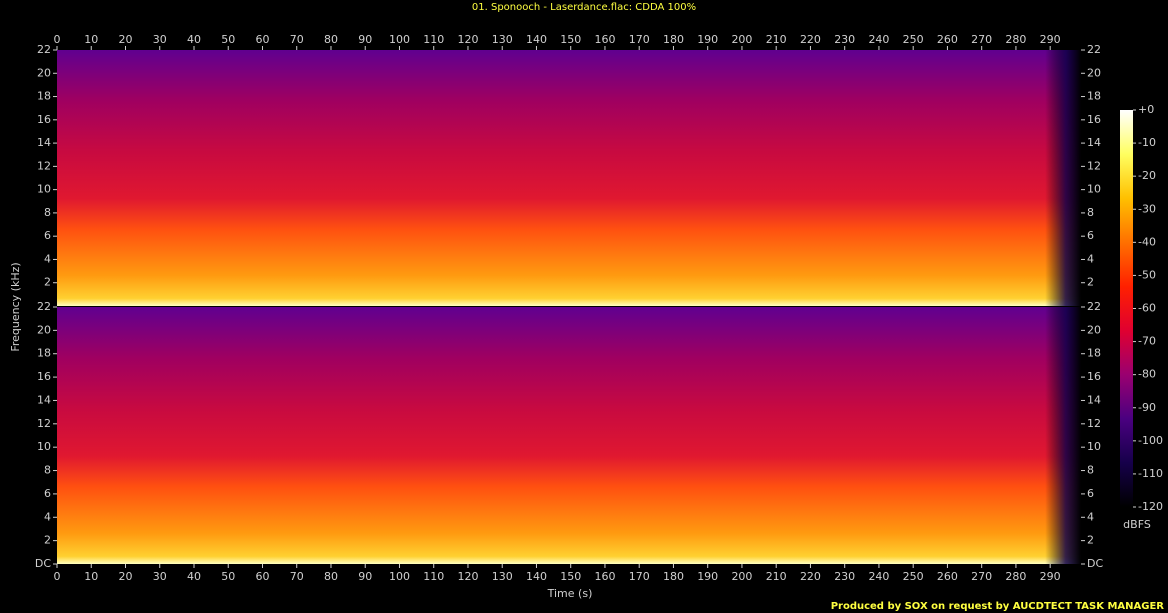 This screenshot has width=1168, height=613. Describe the element at coordinates (262, 576) in the screenshot. I see `x-tick-label-bottom: 60` at that location.